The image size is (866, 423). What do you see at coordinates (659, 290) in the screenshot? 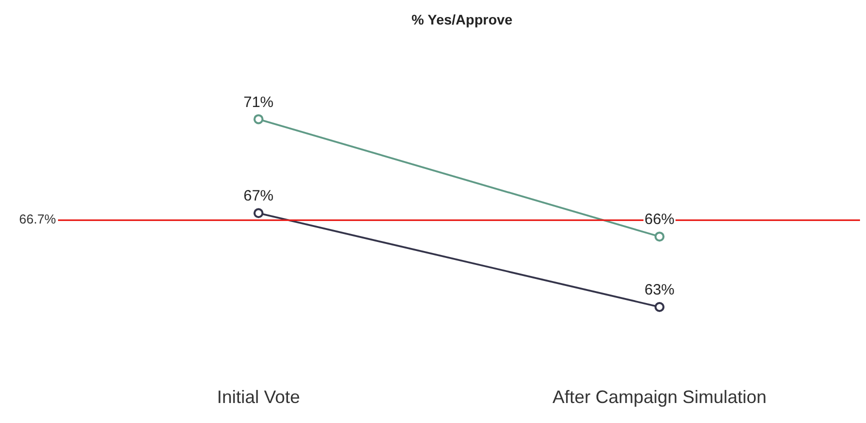
I see `data-label: 63%` at bounding box center [659, 290].